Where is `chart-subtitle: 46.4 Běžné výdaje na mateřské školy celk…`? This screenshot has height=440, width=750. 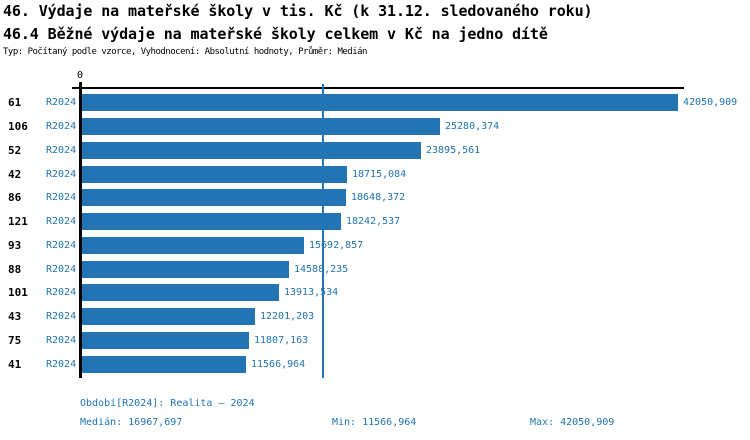 chart-subtitle: 46.4 Běžné výdaje na mateřské školy celk… is located at coordinates (275, 34).